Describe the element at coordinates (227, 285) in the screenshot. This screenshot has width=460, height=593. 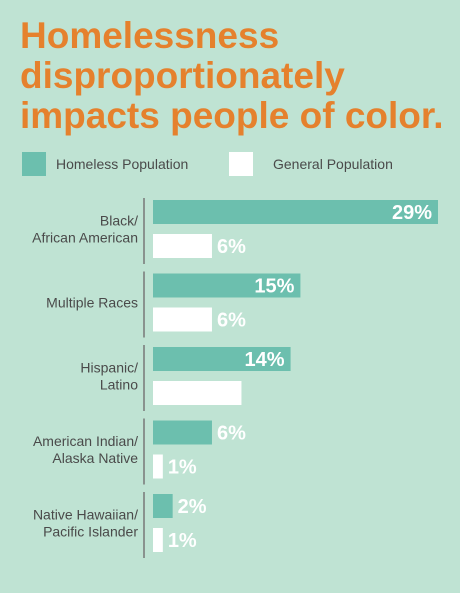
I see `homeless-bar-multiple-races` at that location.